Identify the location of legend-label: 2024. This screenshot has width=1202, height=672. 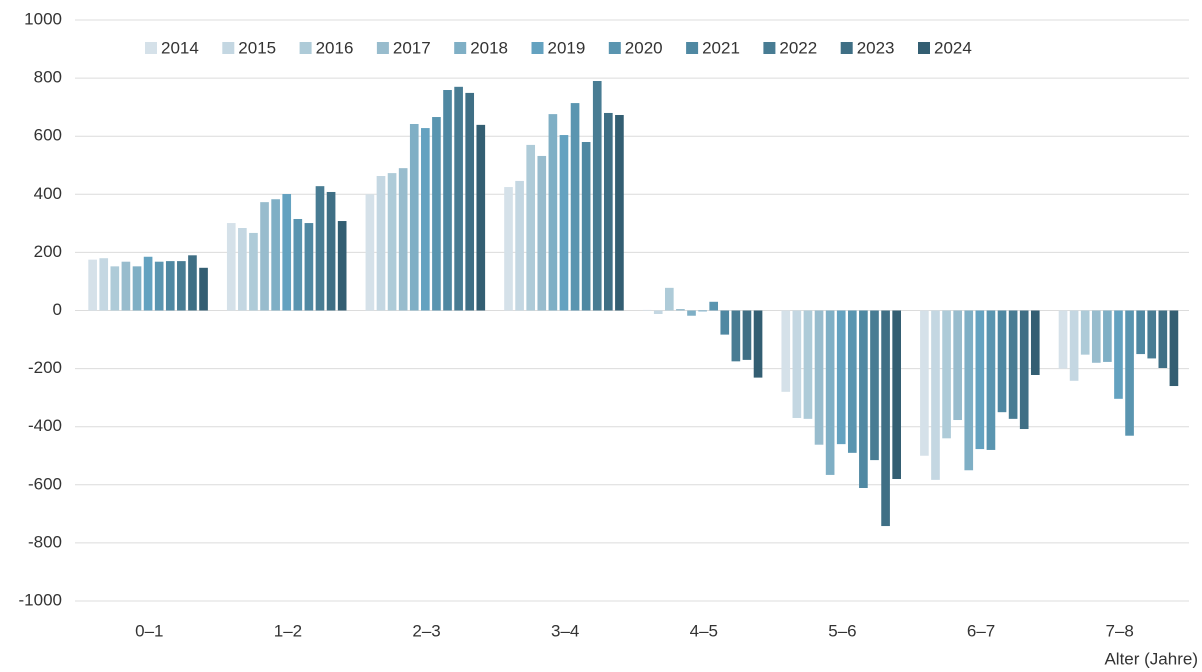
(953, 47).